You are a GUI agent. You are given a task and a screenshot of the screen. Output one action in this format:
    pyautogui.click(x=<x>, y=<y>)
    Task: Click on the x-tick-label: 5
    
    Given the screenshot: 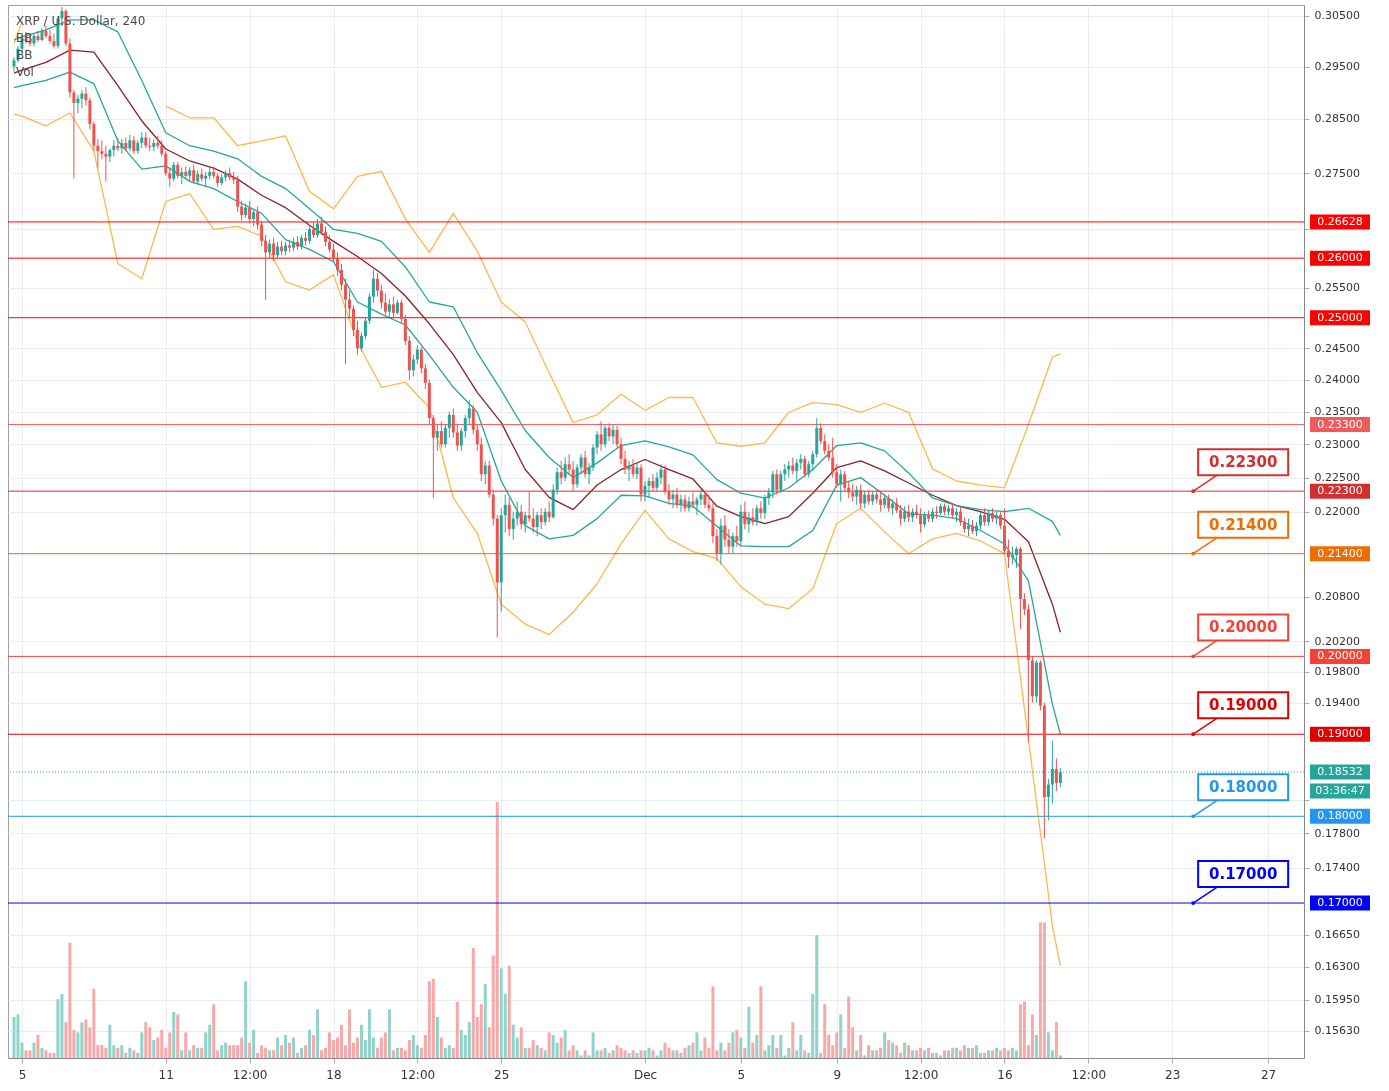 What is the action you would take?
    pyautogui.click(x=22, y=1074)
    